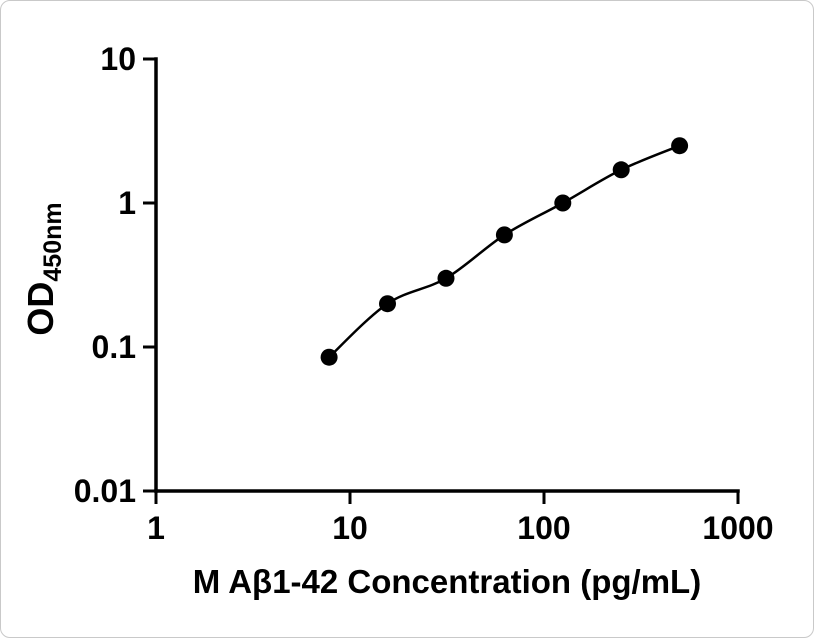  I want to click on x-axis-title: M Aβ1-42 Concentration (pg/mL), so click(447, 581).